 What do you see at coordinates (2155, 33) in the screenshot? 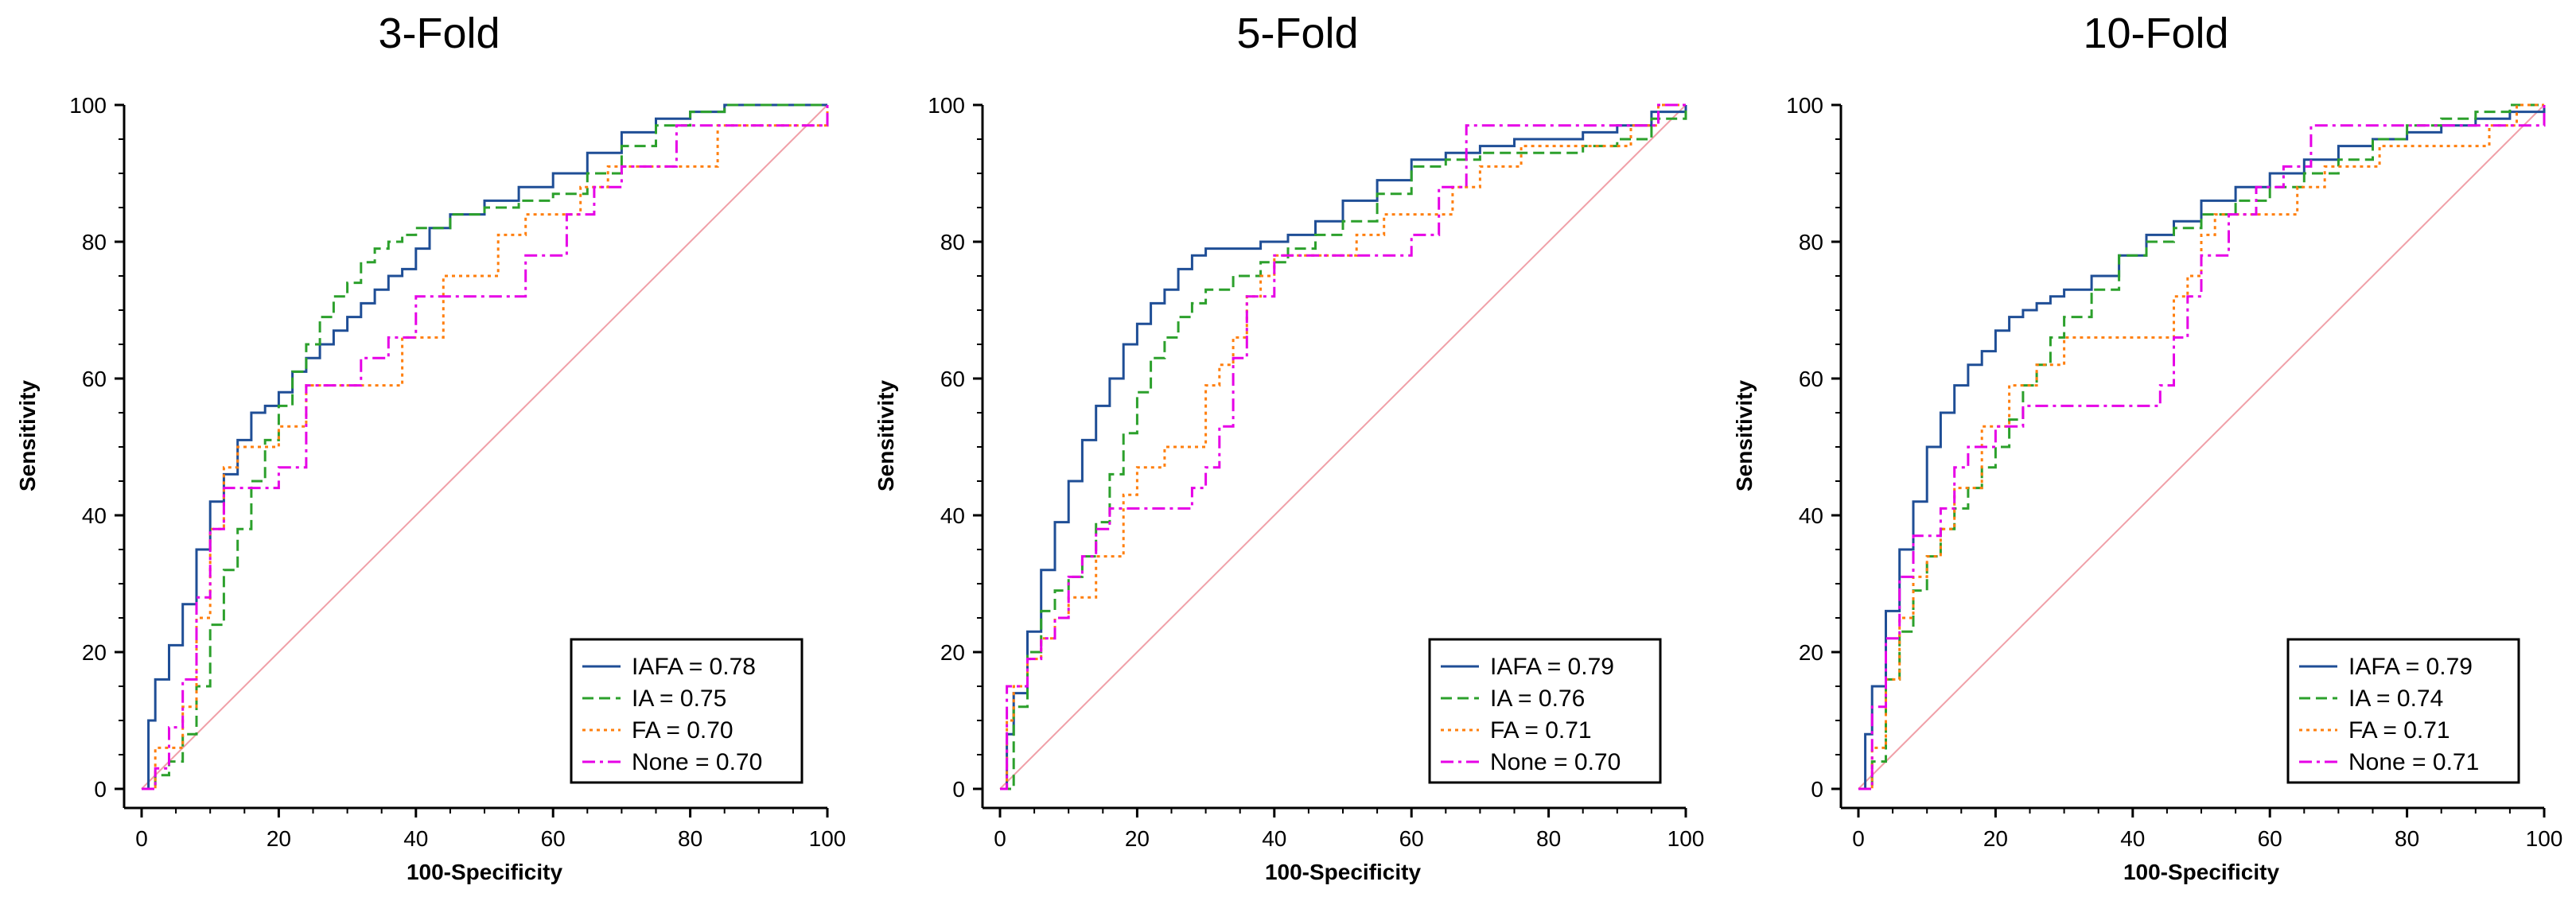
I see `chart-title: 10-Fold` at bounding box center [2155, 33].